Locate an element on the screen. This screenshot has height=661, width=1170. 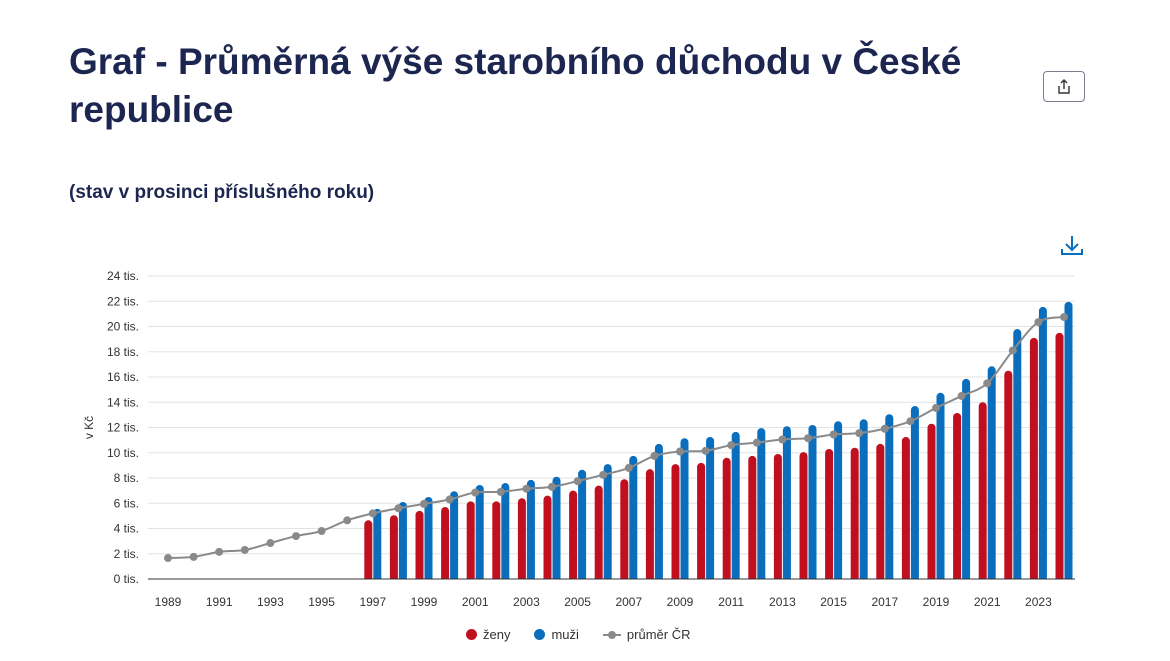
y-tick-label: 6 tis. is located at coordinates (126, 503).